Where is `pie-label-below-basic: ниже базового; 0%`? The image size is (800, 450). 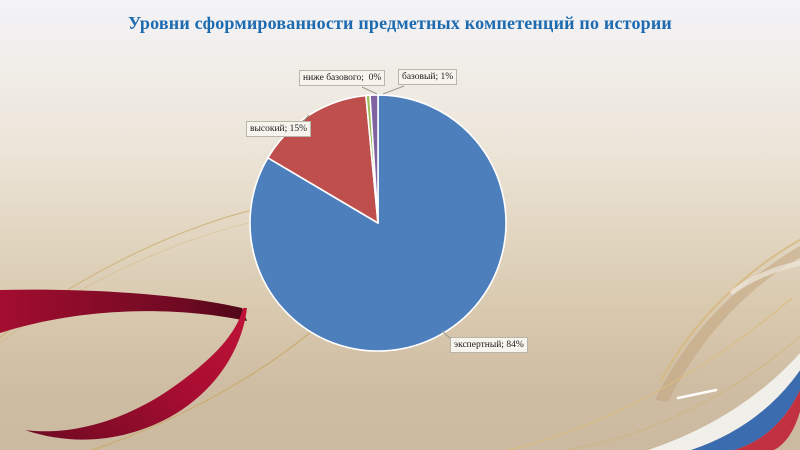
pie-label-below-basic: ниже базового; 0% is located at coordinates (342, 78).